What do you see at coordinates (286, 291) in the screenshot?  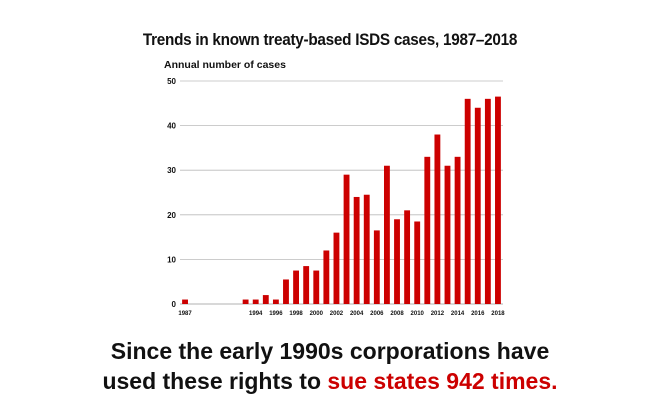 I see `bar-1997` at bounding box center [286, 291].